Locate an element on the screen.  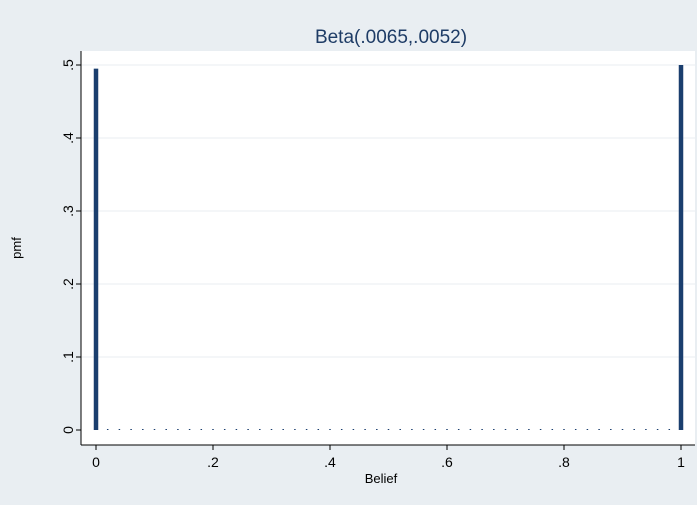
y-tick-label: .3 is located at coordinates (68, 211).